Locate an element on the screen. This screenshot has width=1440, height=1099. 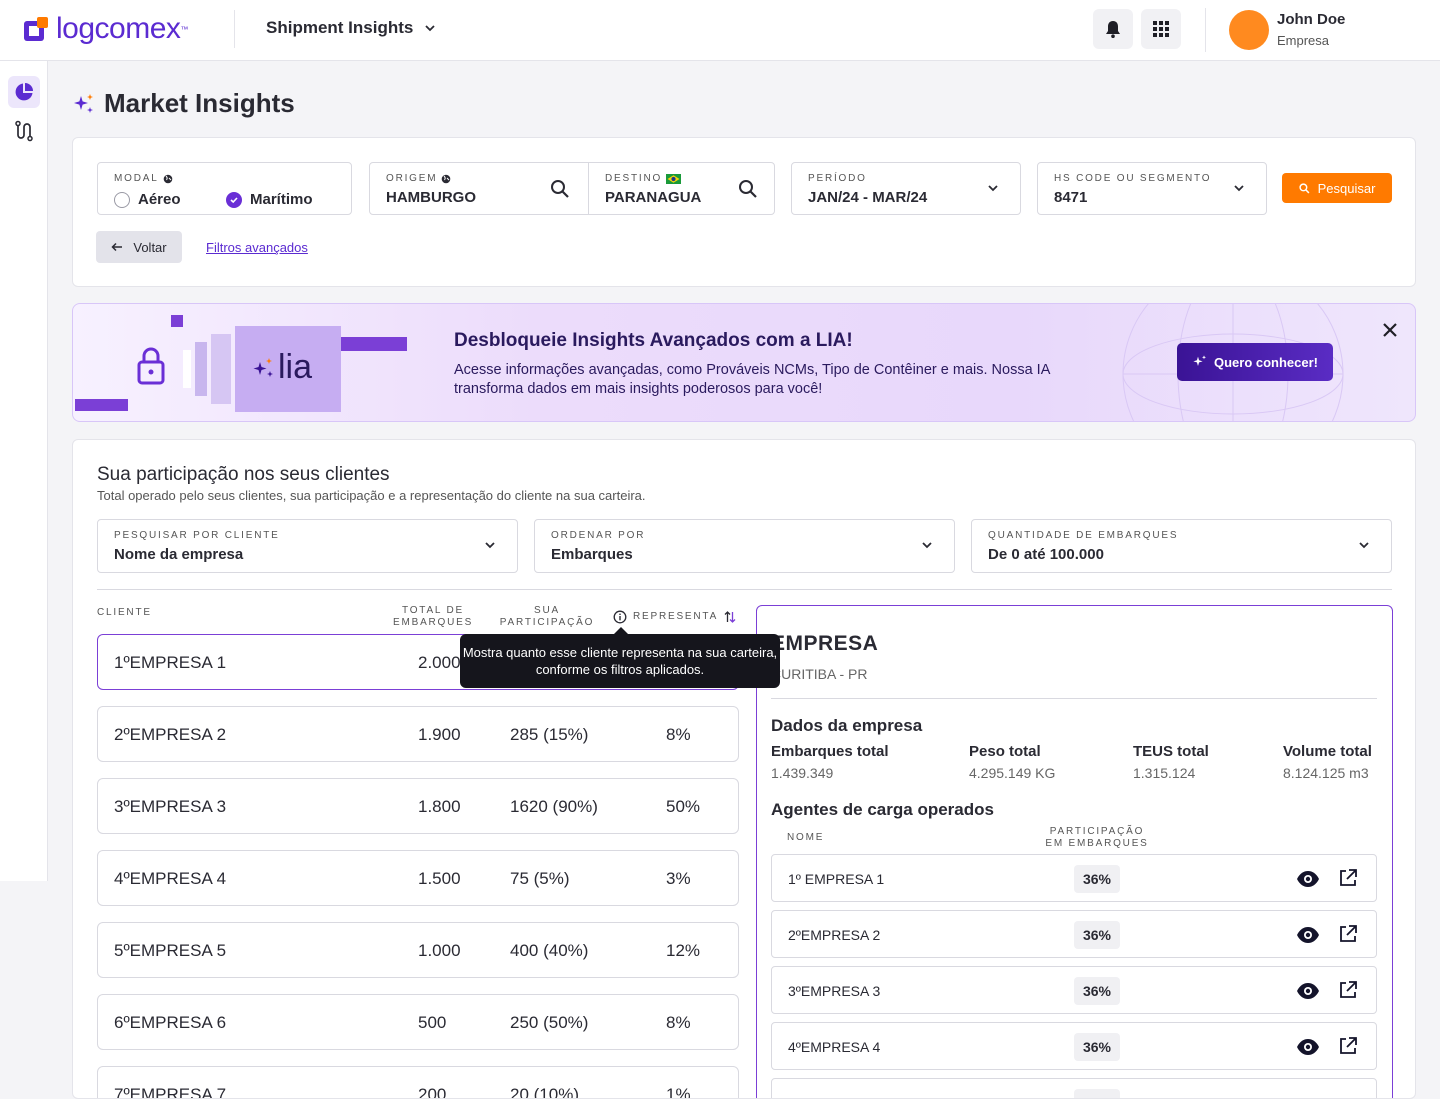
user-name: John Doe is located at coordinates (1311, 19).